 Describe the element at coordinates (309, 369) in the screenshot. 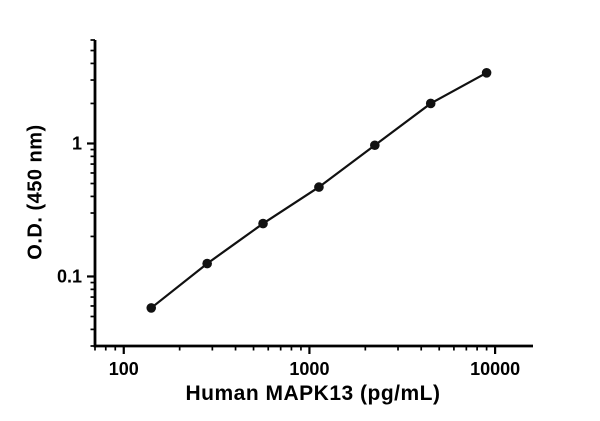

I see `x-tick-label: 1000` at that location.